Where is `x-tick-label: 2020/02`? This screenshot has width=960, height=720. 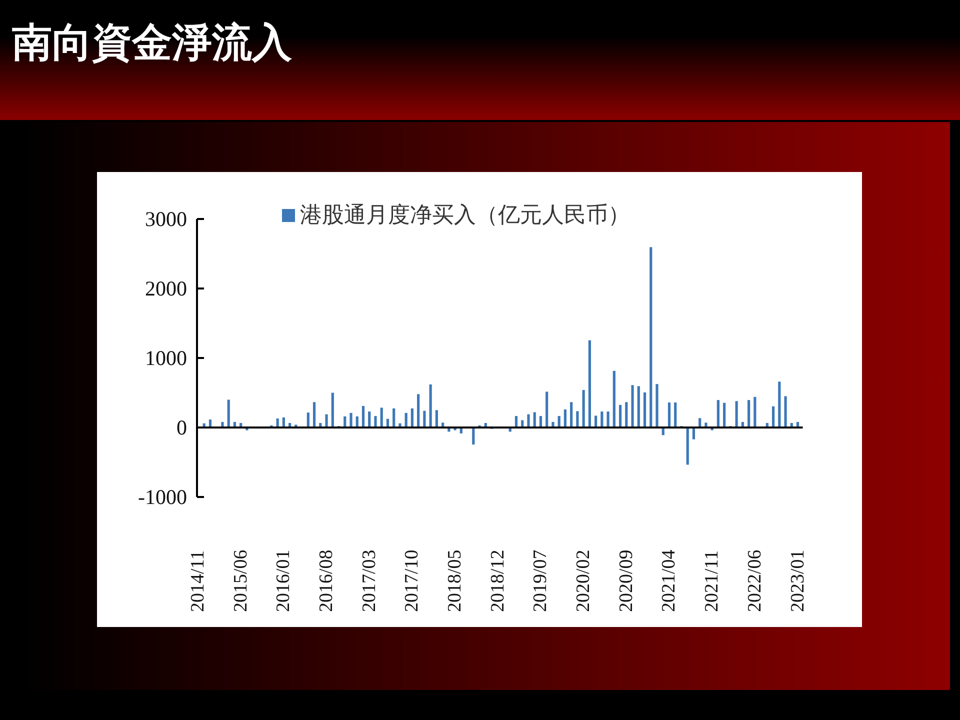 x-tick-label: 2020/02 is located at coordinates (583, 581).